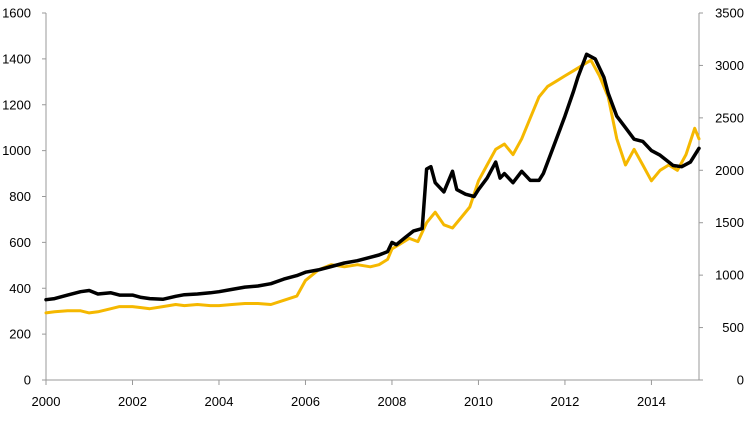  I want to click on x-tick-label: 2010, so click(478, 401).